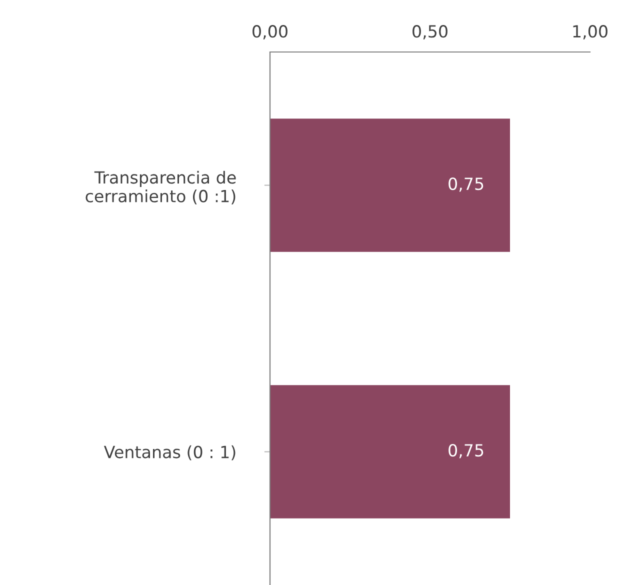  I want to click on x-tick-label: 0,00, so click(270, 32).